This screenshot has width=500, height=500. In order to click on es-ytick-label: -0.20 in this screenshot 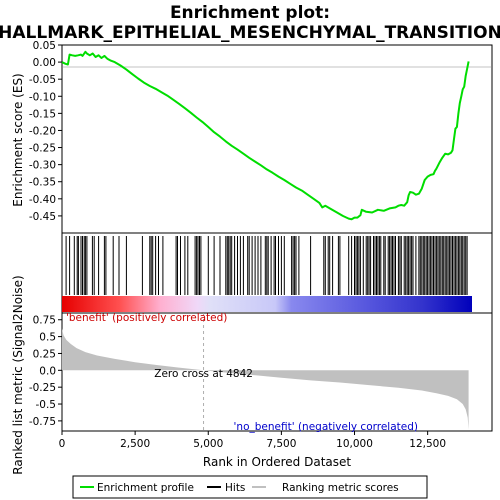, I will do `click(42, 131)`.